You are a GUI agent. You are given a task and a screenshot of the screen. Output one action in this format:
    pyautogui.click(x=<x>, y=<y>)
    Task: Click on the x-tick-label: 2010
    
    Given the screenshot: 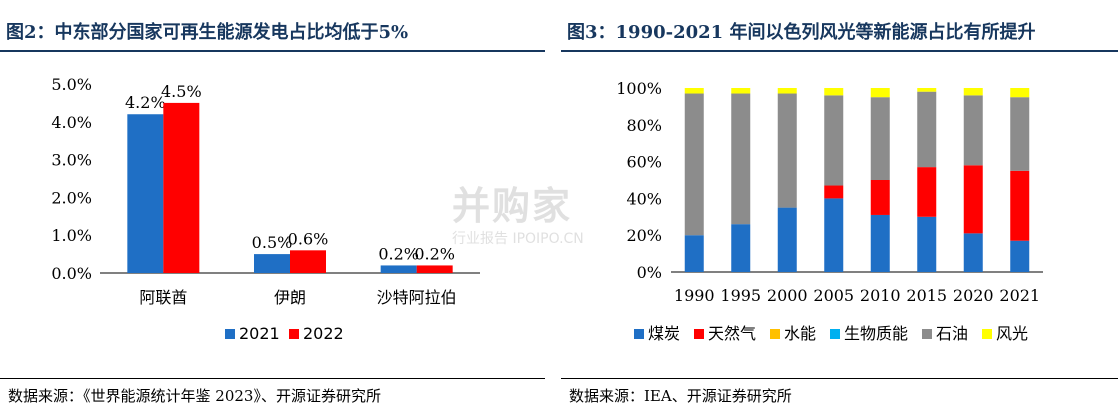 What is the action you would take?
    pyautogui.click(x=880, y=295)
    